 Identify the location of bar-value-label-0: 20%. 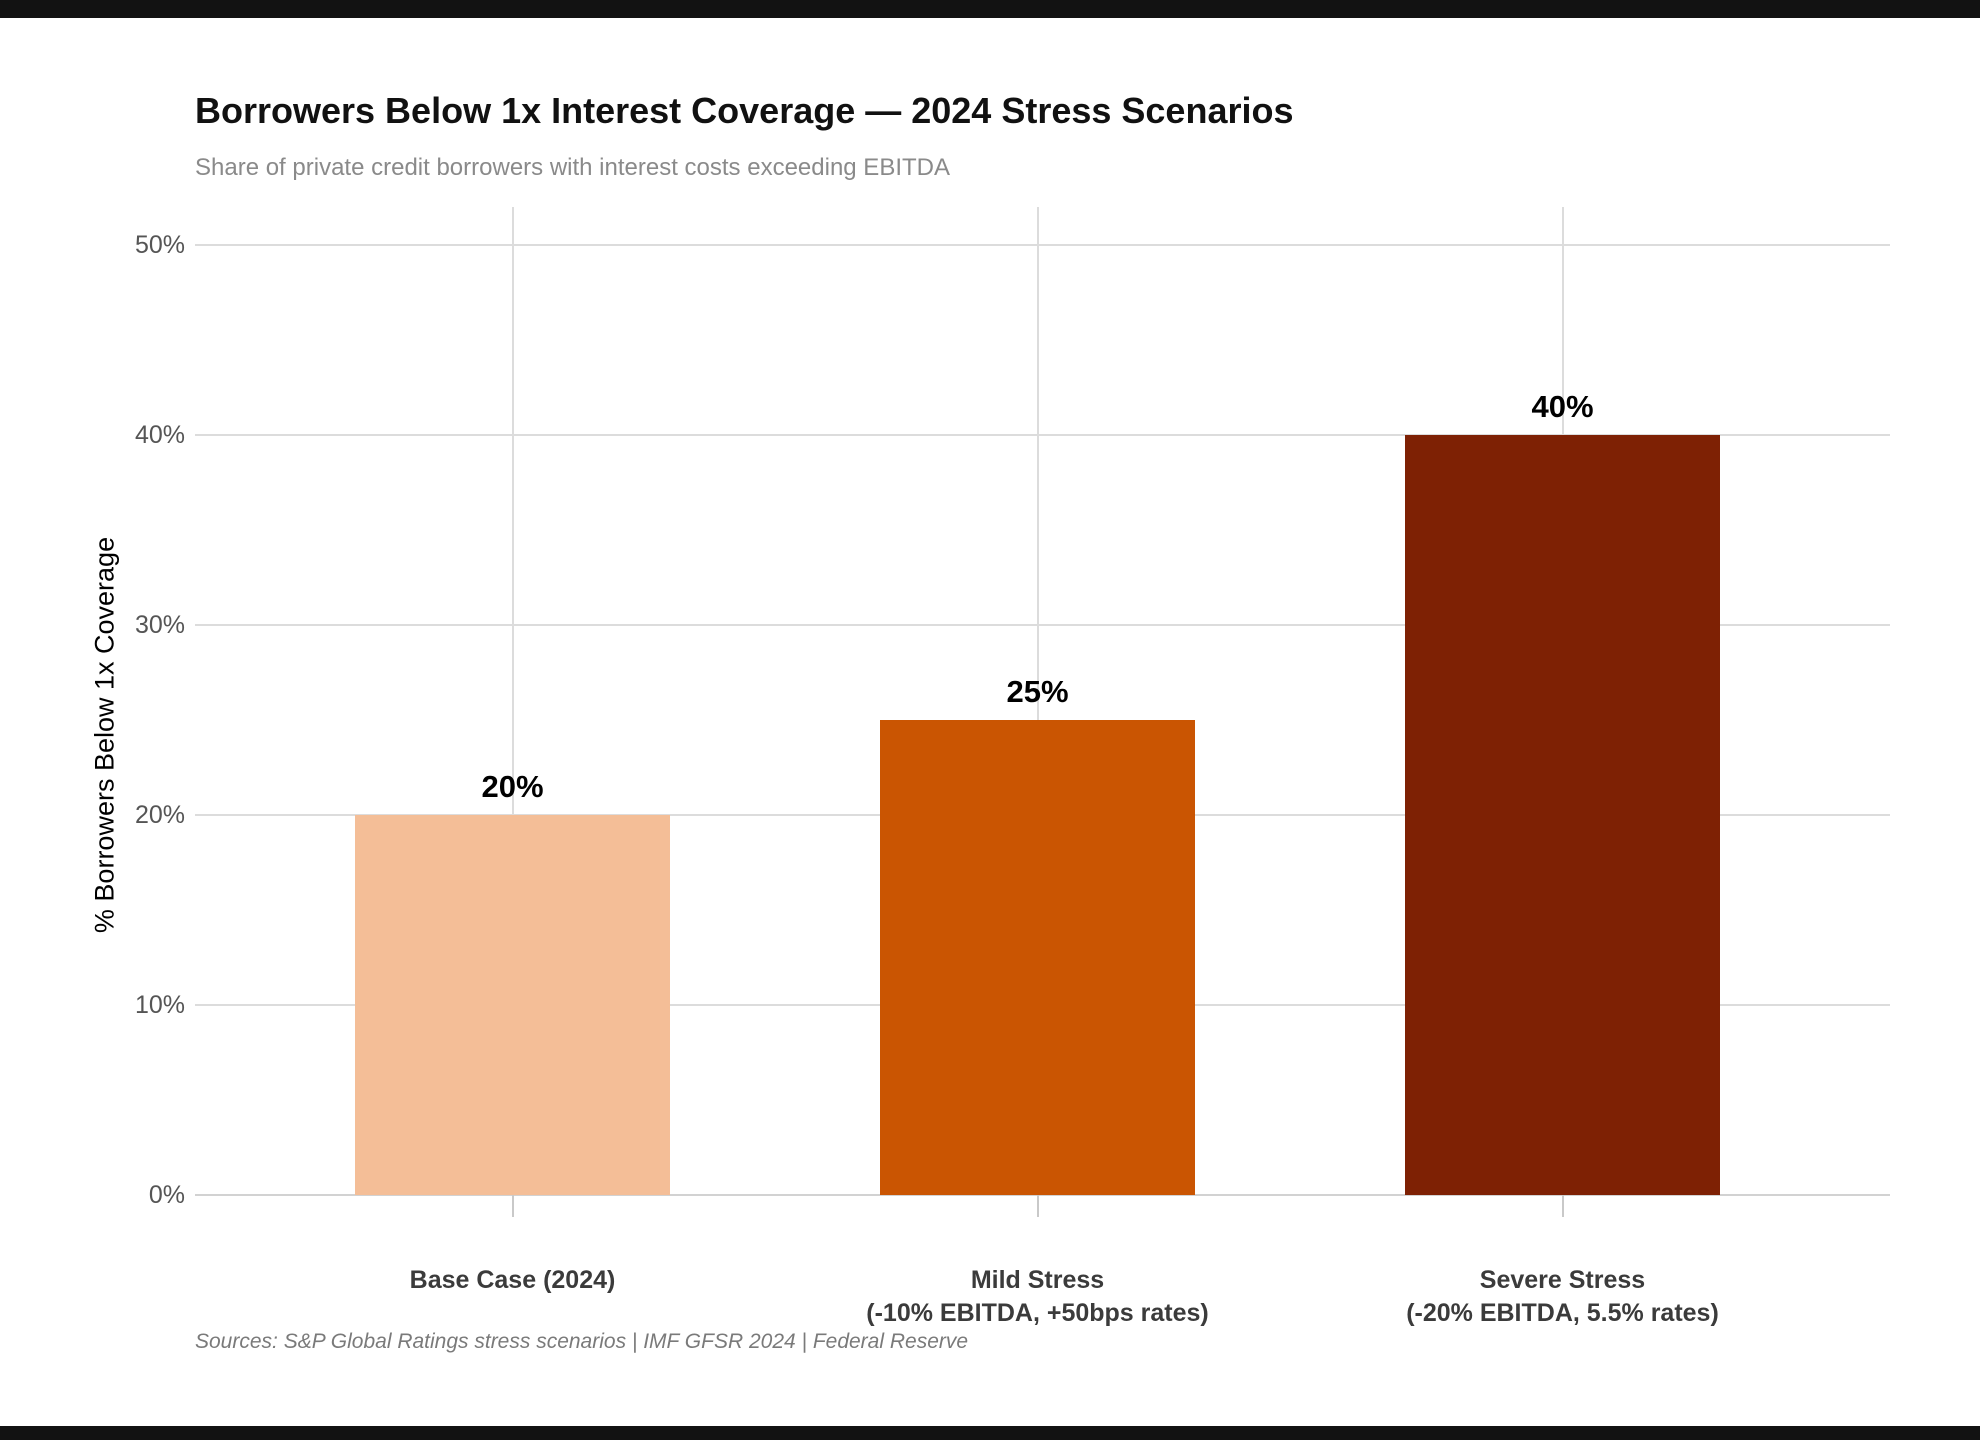
(512, 786).